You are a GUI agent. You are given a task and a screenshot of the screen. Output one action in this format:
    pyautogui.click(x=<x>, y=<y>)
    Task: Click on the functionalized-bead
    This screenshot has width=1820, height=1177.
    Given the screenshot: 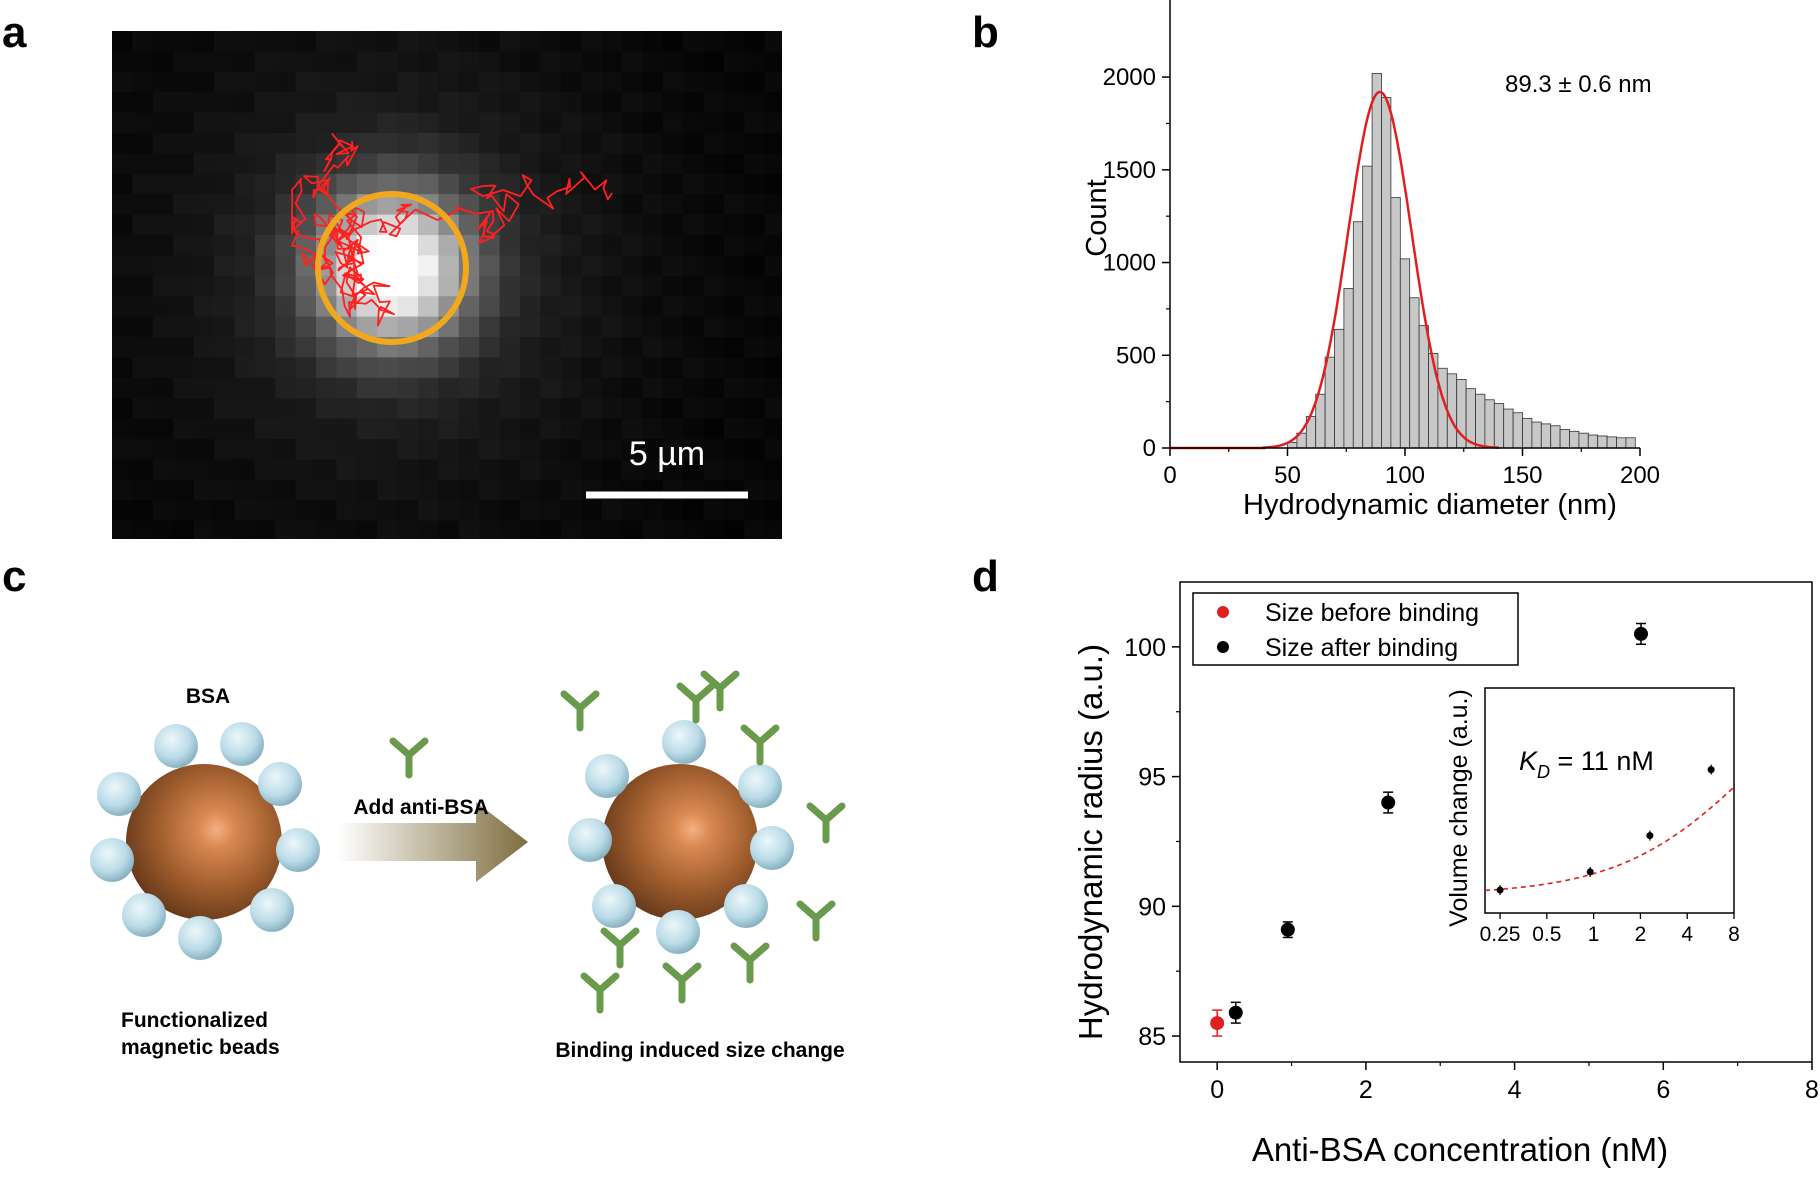 What is the action you would take?
    pyautogui.click(x=205, y=841)
    